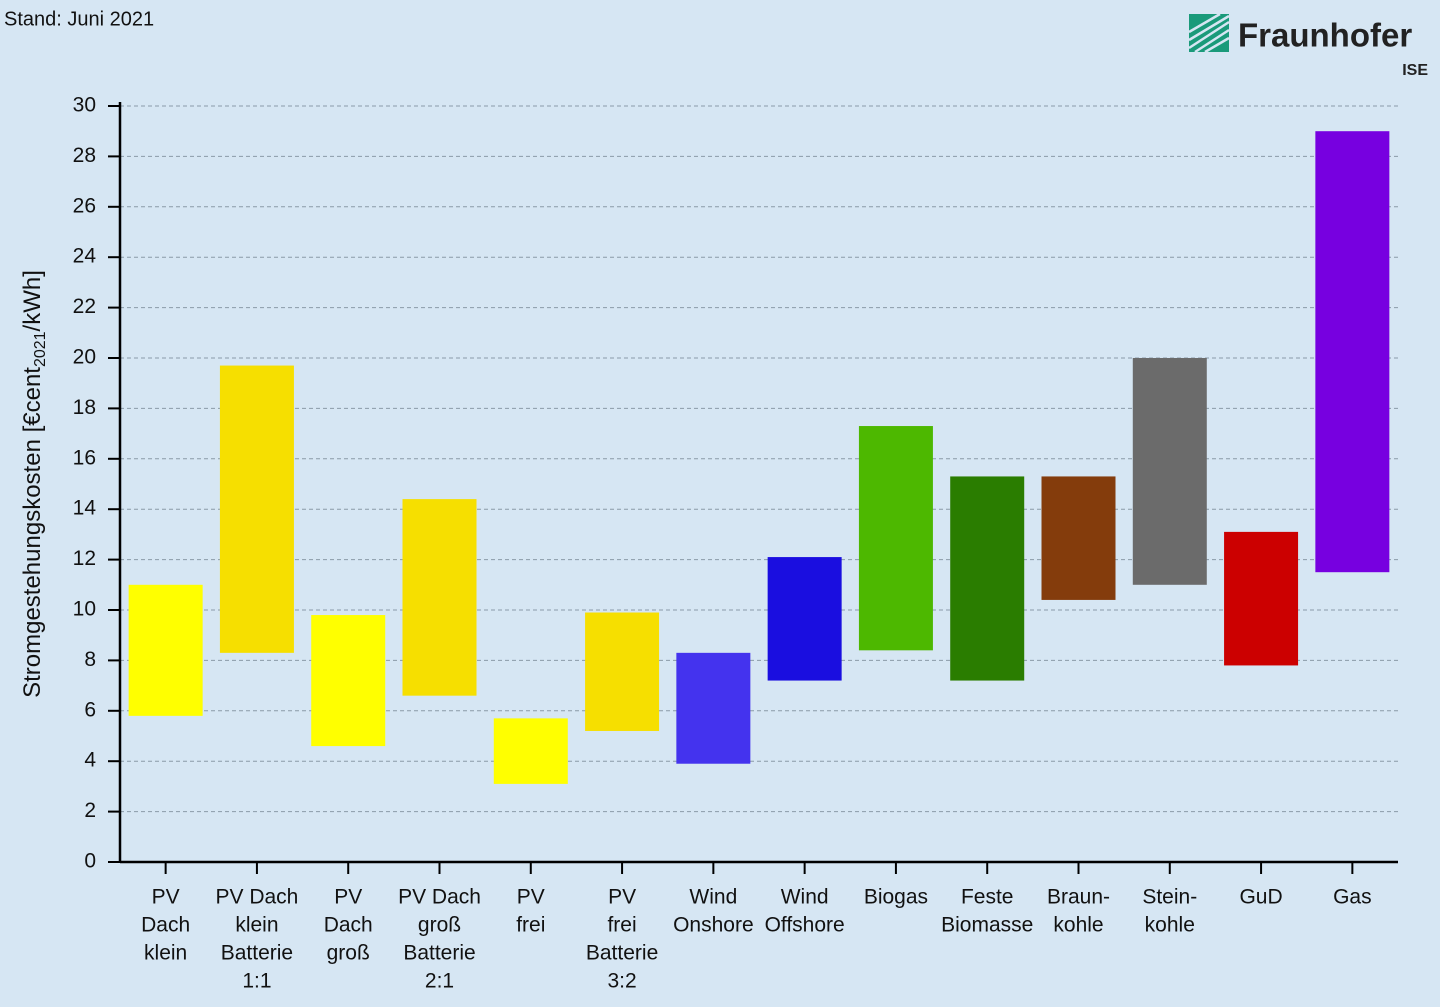 Image resolution: width=1440 pixels, height=1007 pixels. What do you see at coordinates (32, 532) in the screenshot?
I see `y-label-part: Stromgestehungskosten [€cent` at bounding box center [32, 532].